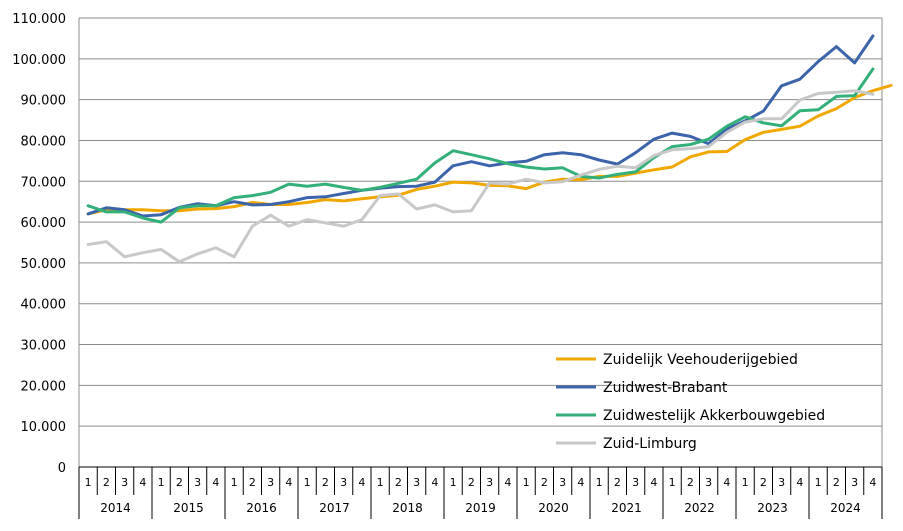 The height and width of the screenshot is (531, 903). I want to click on y-tick-label: 80.000, so click(44, 141).